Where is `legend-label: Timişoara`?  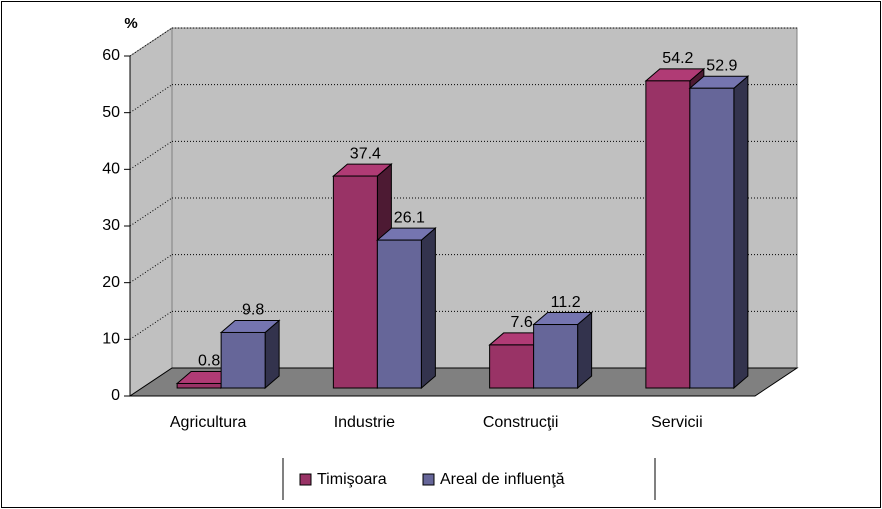
legend-label: Timişoara is located at coordinates (352, 479).